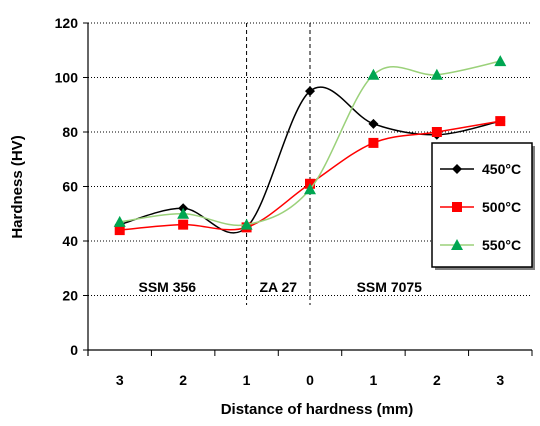 This screenshot has height=426, width=540. I want to click on x-axis-title: Distance of hardness (mm), so click(317, 409).